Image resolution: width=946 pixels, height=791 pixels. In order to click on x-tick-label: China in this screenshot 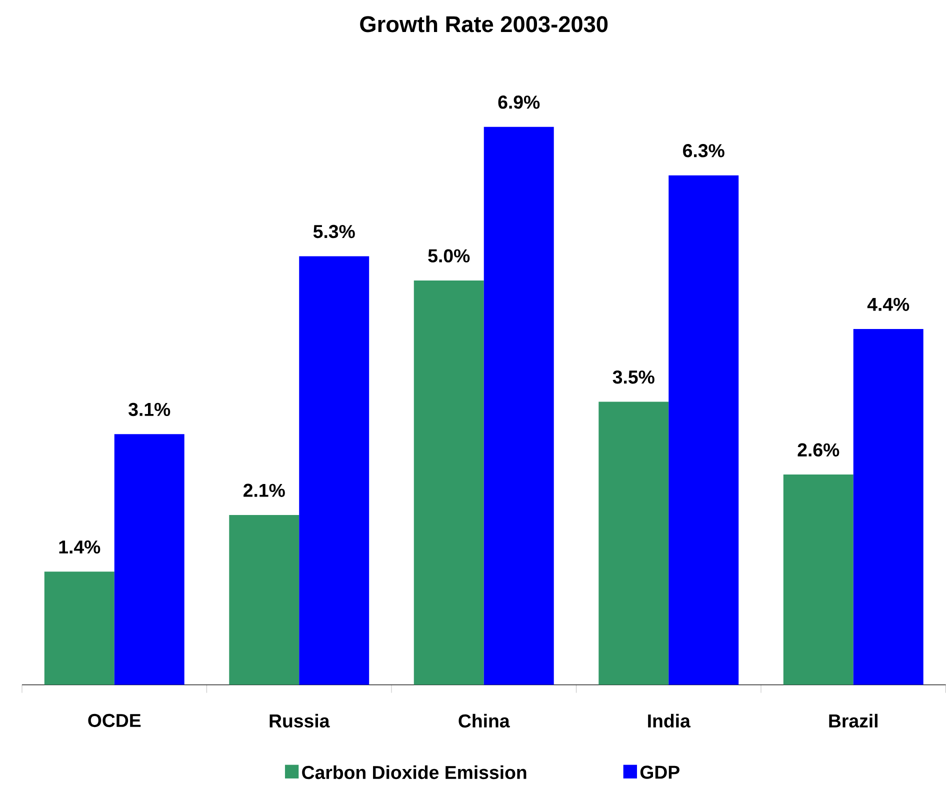, I will do `click(484, 721)`.